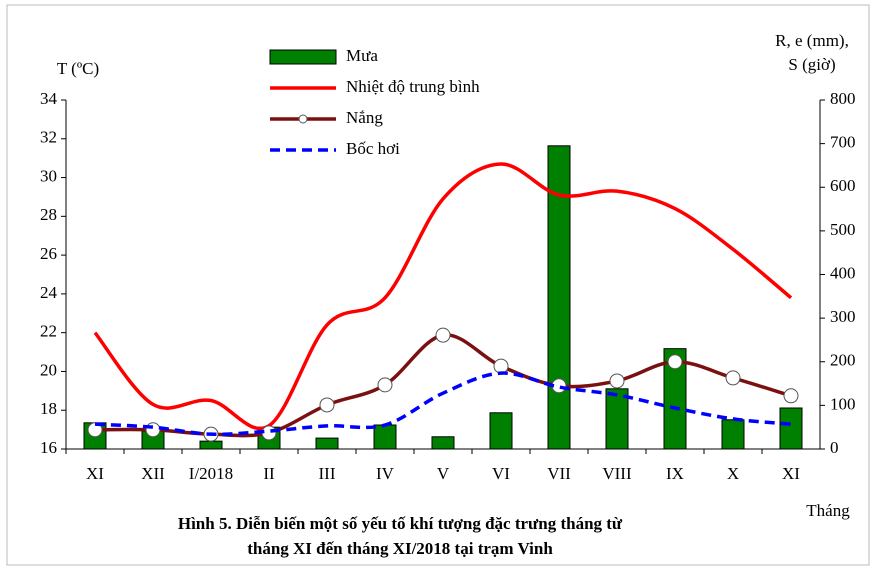 This screenshot has width=874, height=570. I want to click on y-tick-label: 34, so click(49, 98).